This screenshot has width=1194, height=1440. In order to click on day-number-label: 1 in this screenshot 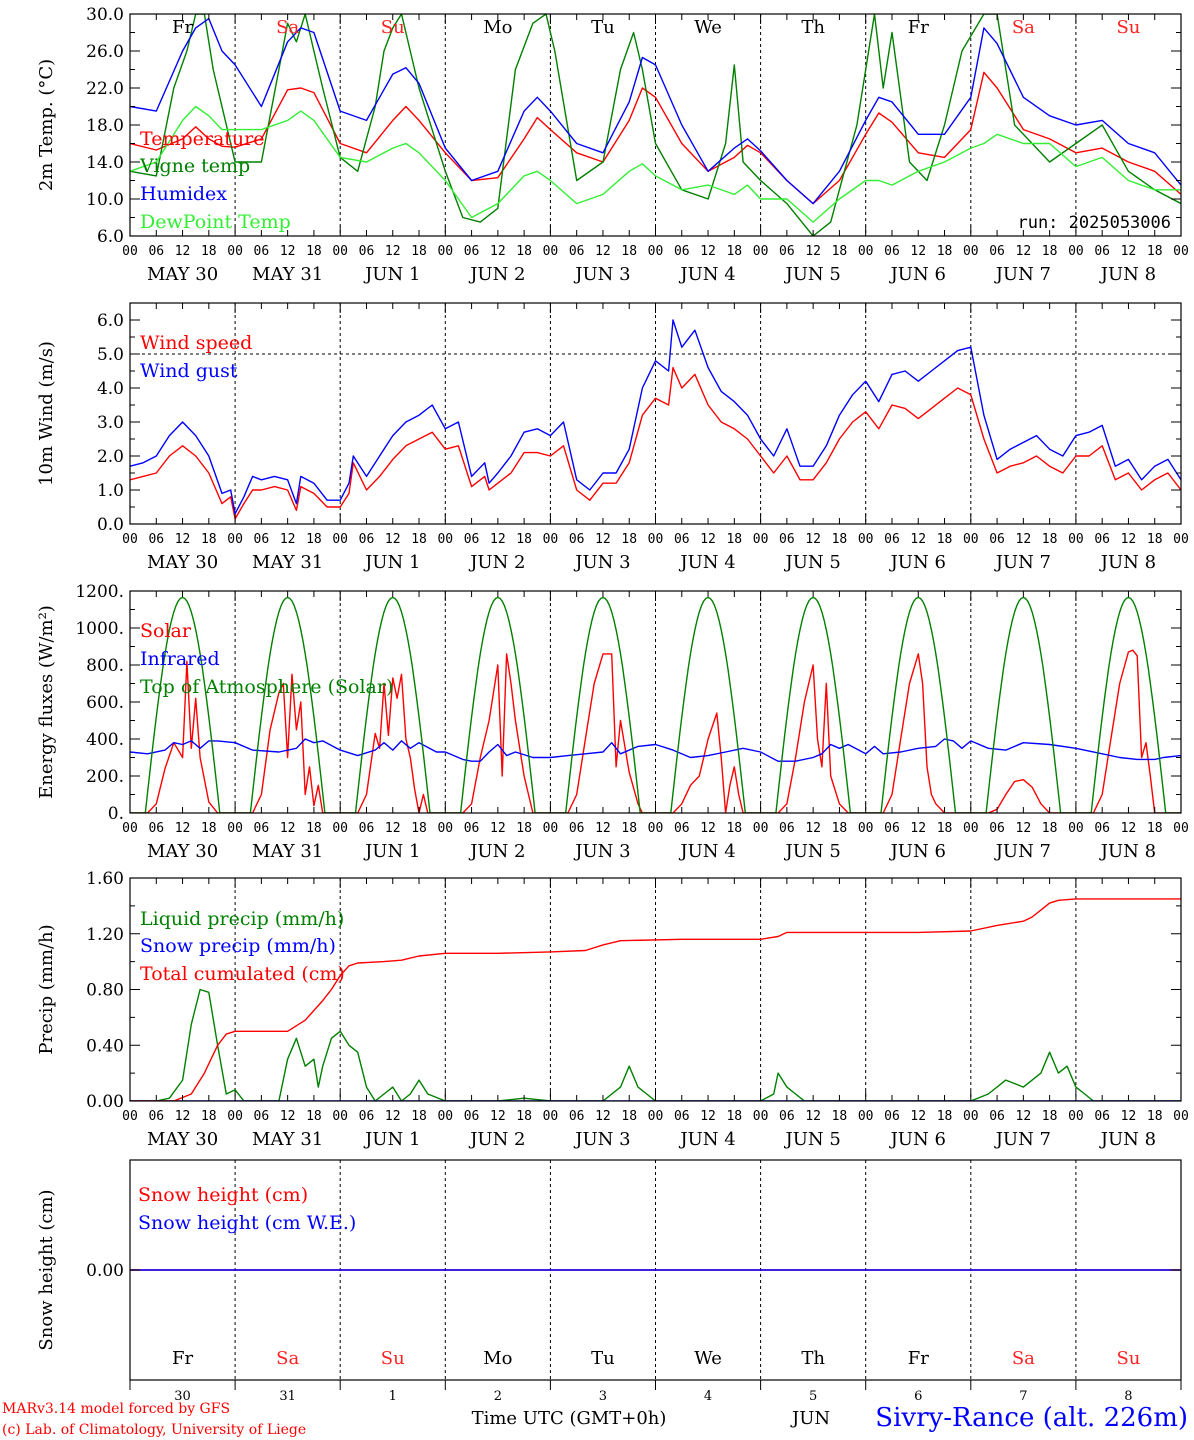, I will do `click(393, 1396)`.